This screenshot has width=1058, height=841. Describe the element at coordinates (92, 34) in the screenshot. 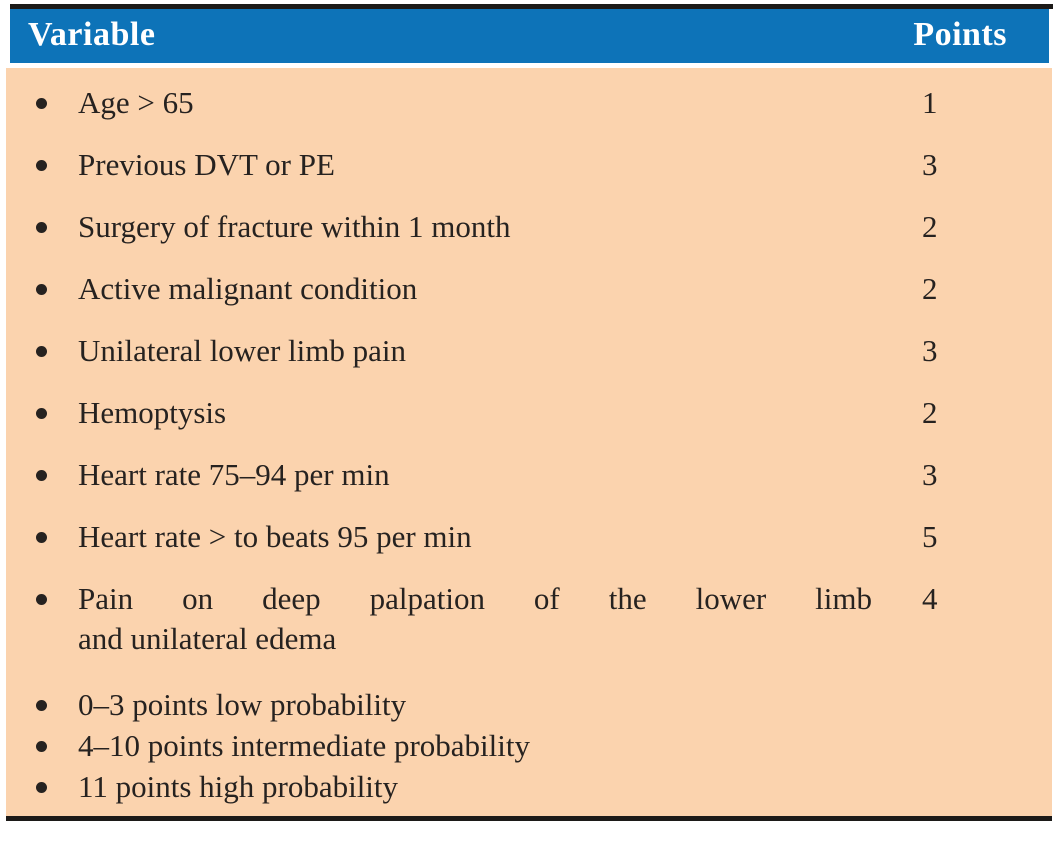

I see `variable-column-header: Variable` at that location.